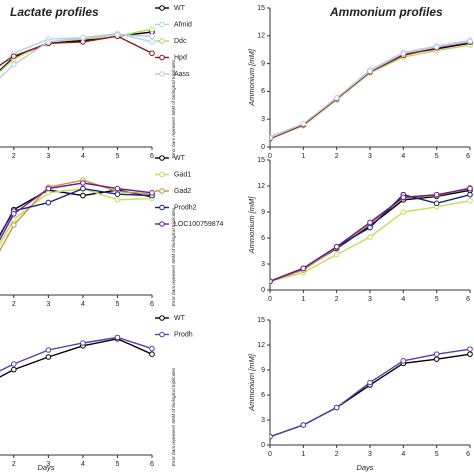 Image resolution: width=474 pixels, height=474 pixels. Describe the element at coordinates (182, 74) in the screenshot. I see `legend-label: Aass` at that location.